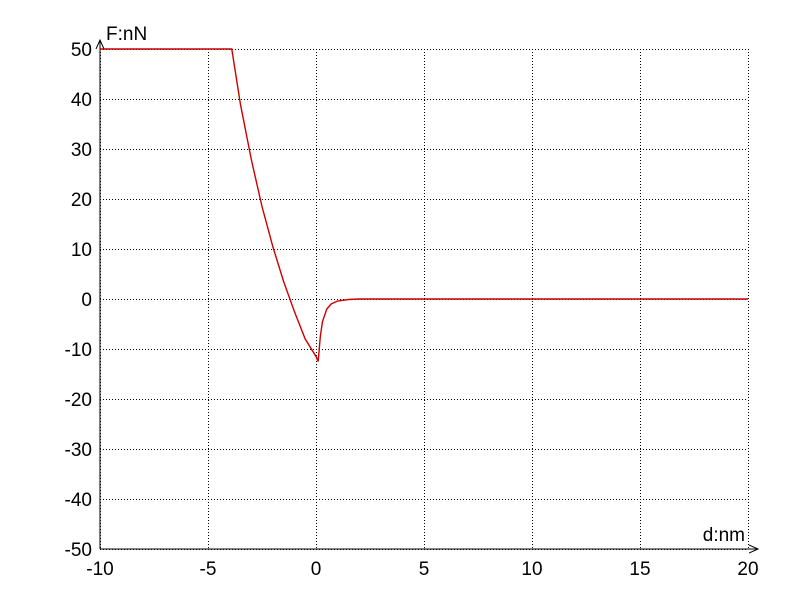 The height and width of the screenshot is (600, 800). What do you see at coordinates (81, 100) in the screenshot?
I see `y-tick-label: 40` at bounding box center [81, 100].